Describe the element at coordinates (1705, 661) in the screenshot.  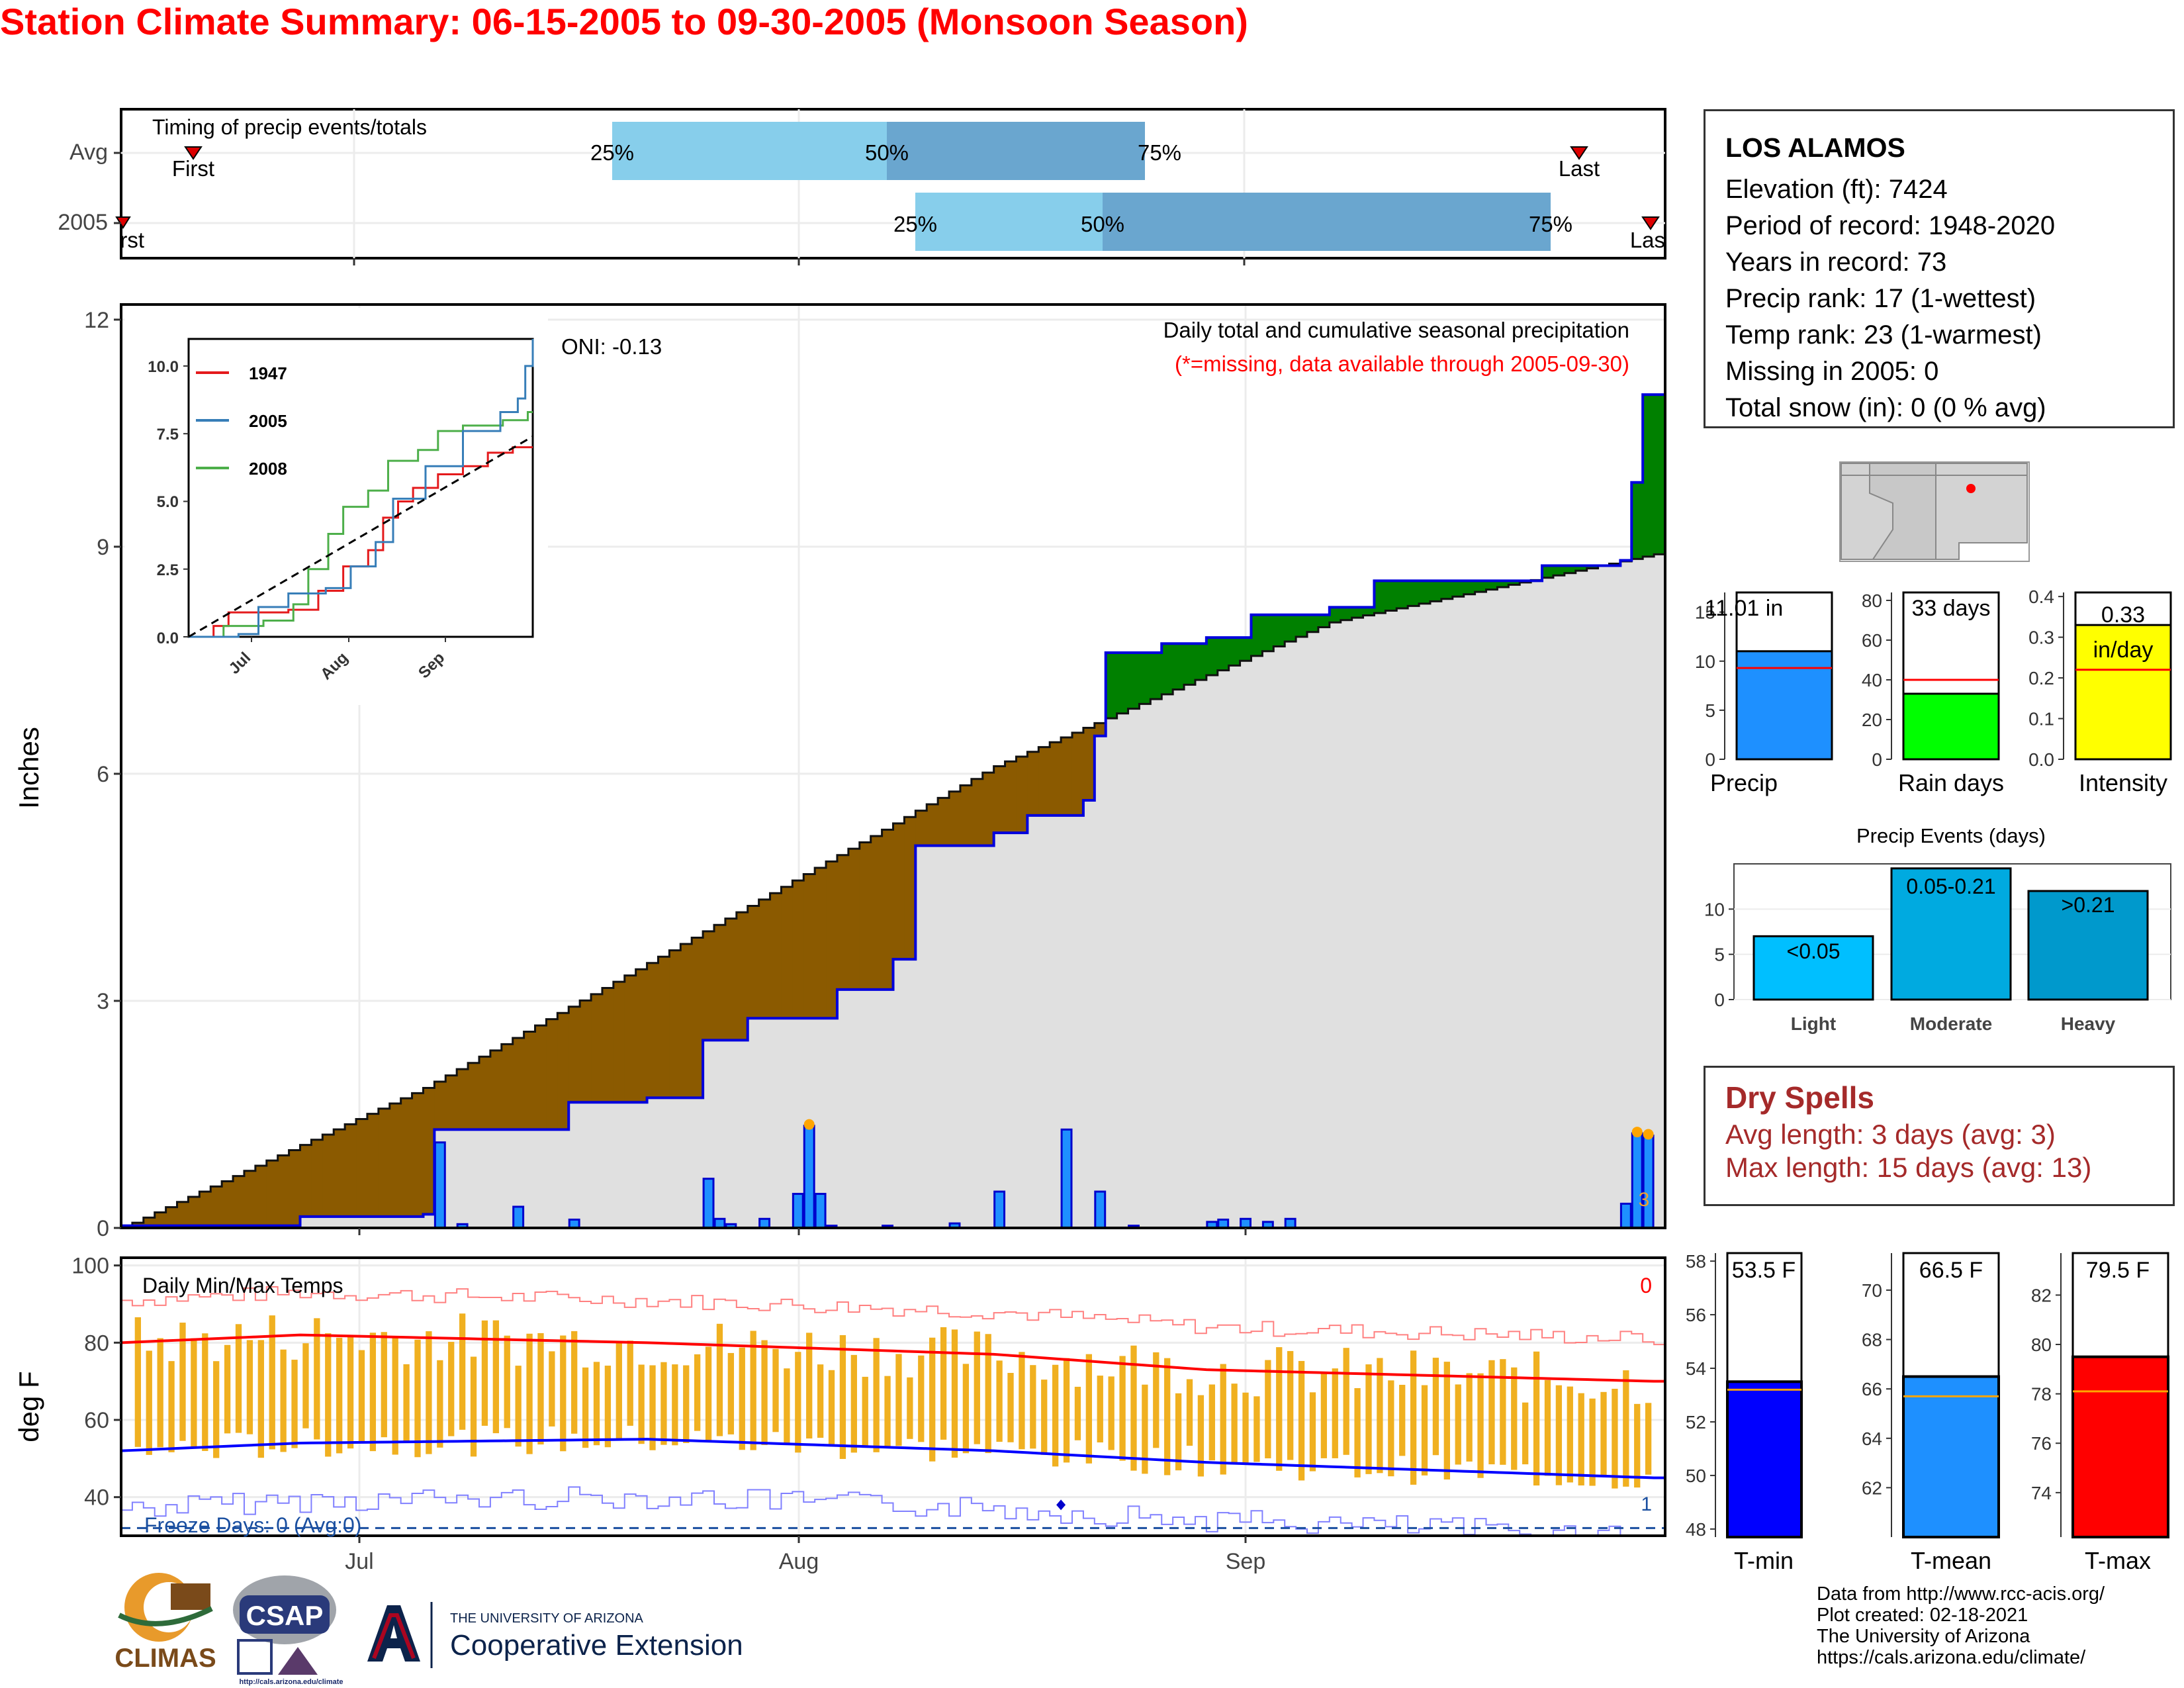
I see `precip-summary-ytick-label: 10` at that location.